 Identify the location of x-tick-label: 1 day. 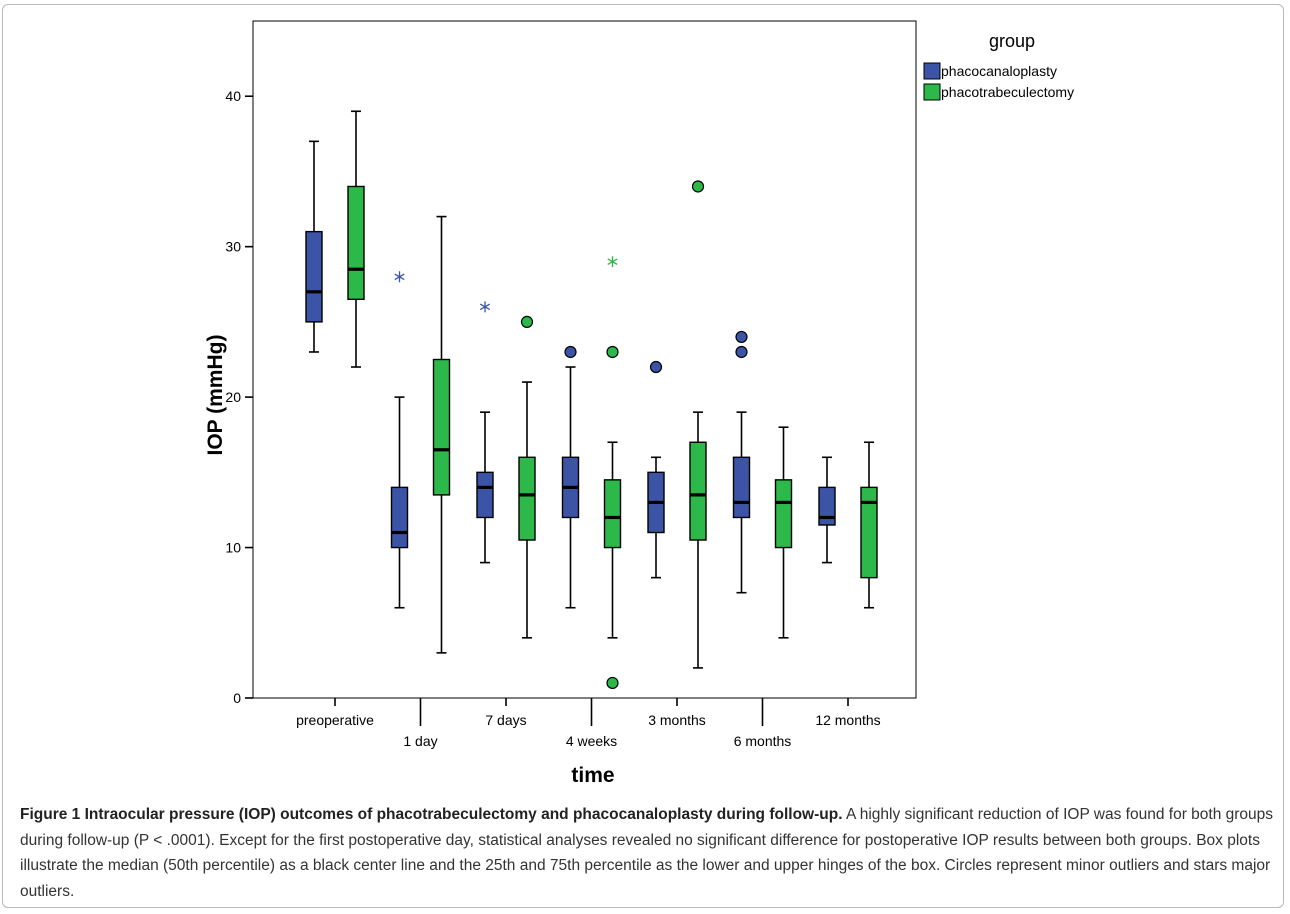
(420, 741).